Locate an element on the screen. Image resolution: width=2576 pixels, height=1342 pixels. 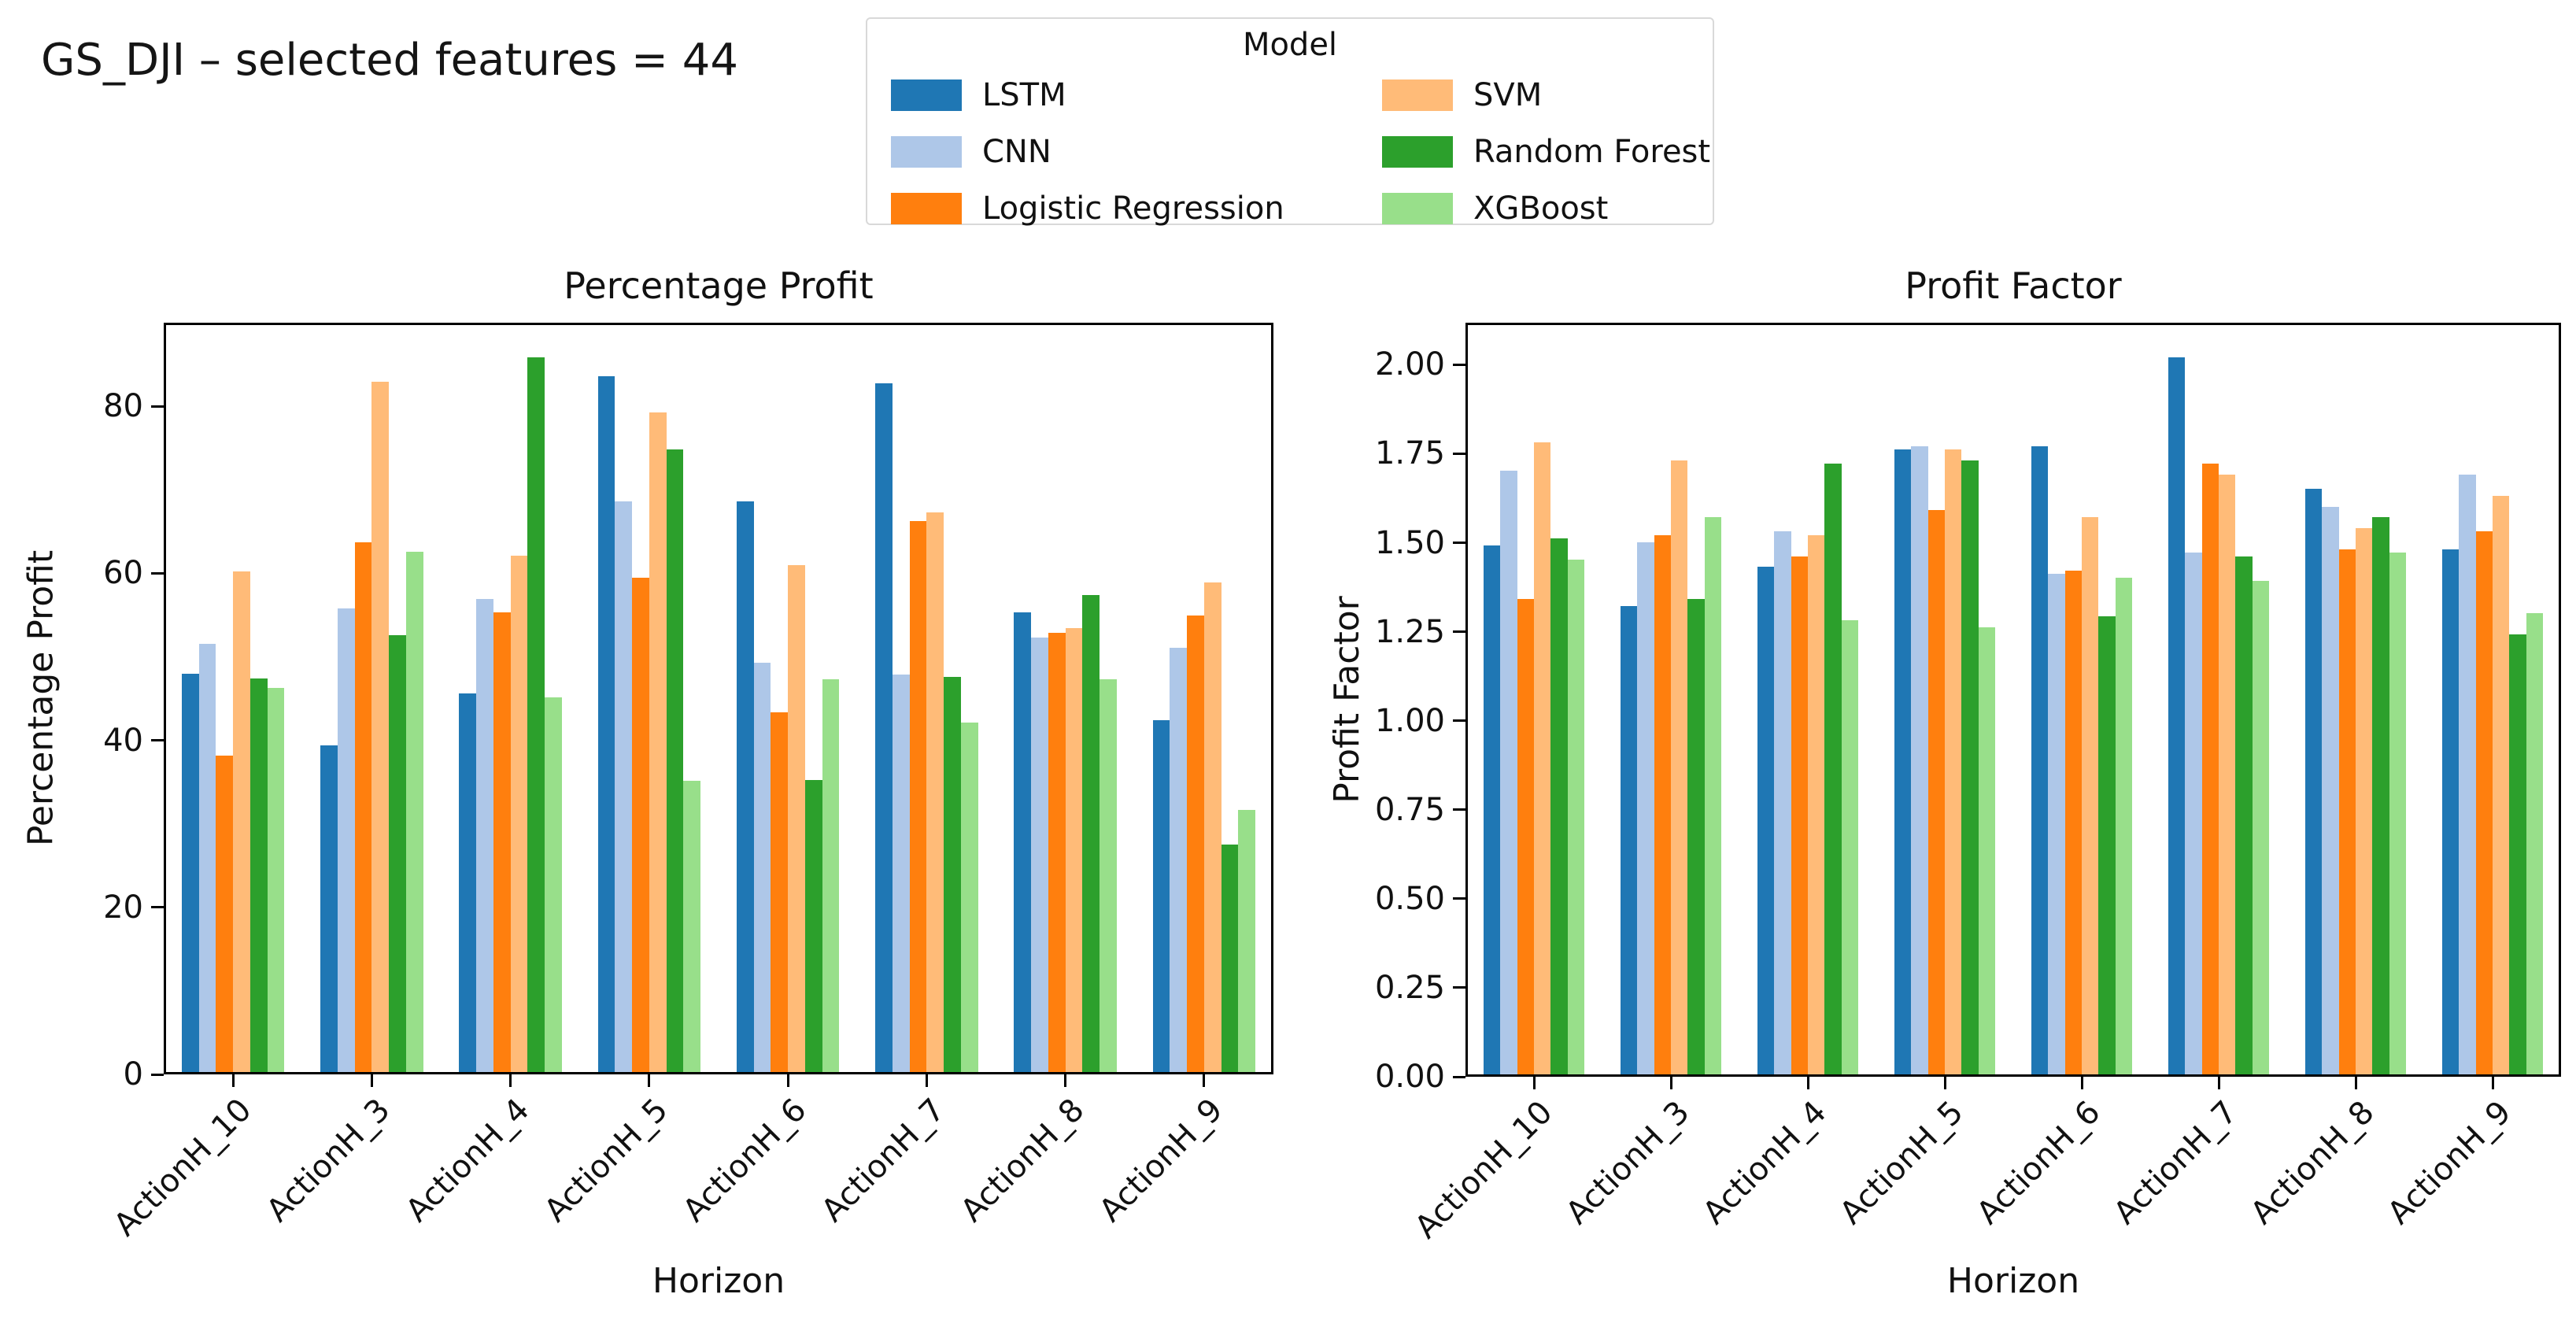
y-tick-label: 1.50 is located at coordinates (1409, 542).